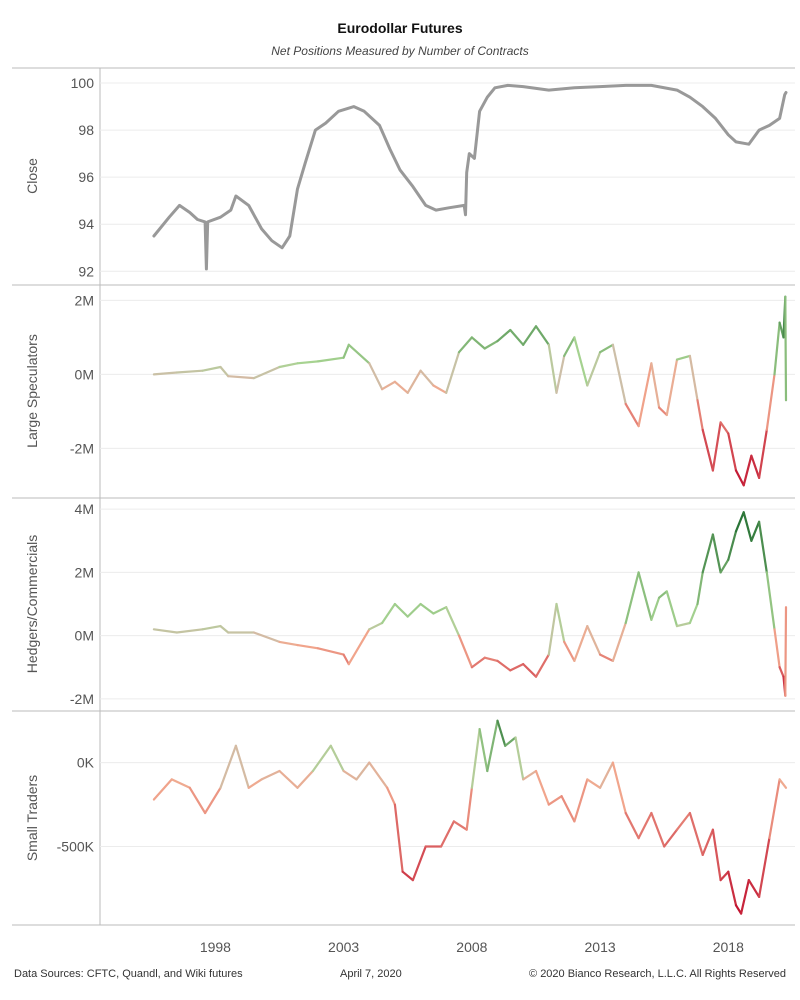 This screenshot has height=1000, width=800. Describe the element at coordinates (215, 947) in the screenshot. I see `x-tick-label: 1998` at that location.